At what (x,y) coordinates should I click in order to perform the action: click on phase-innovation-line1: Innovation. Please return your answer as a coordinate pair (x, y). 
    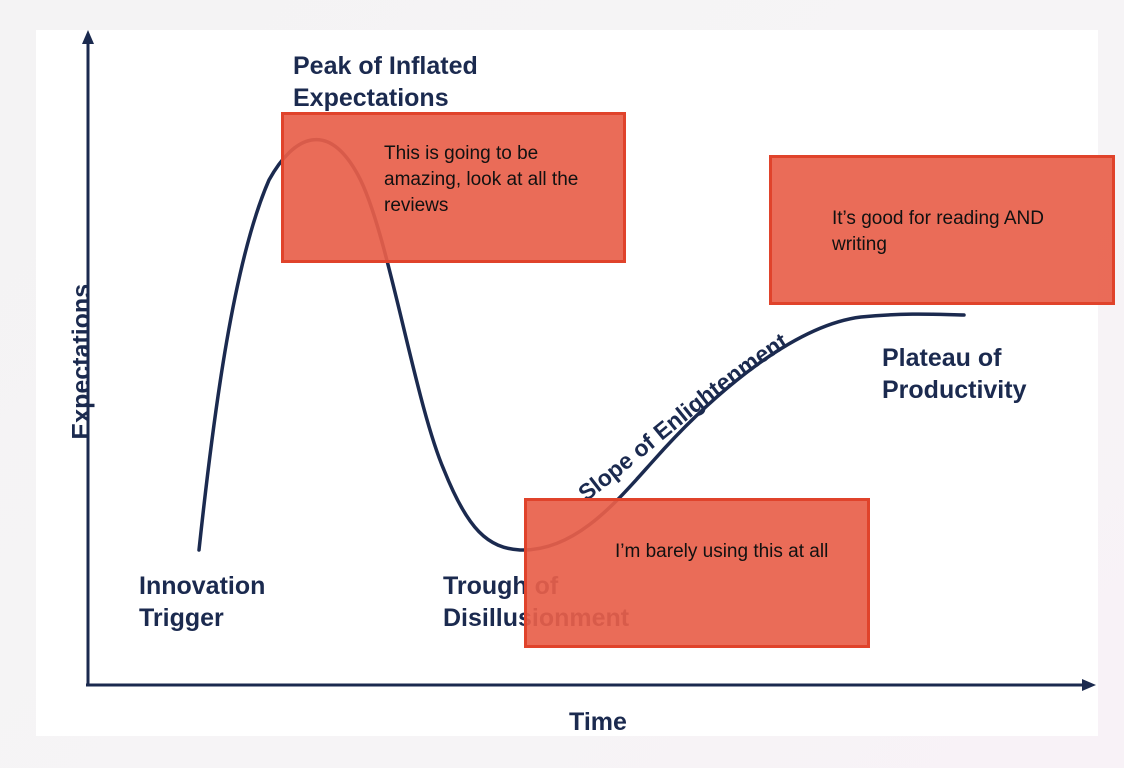
    Looking at the image, I should click on (202, 586).